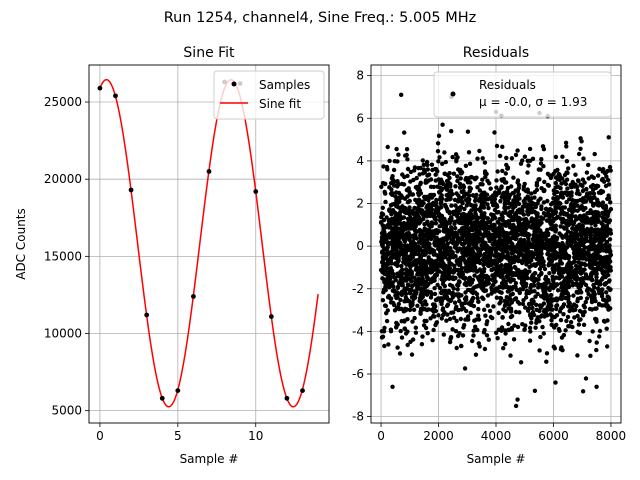 The image size is (640, 480). Describe the element at coordinates (360, 204) in the screenshot. I see `residuals-y-tick-label: 2` at that location.